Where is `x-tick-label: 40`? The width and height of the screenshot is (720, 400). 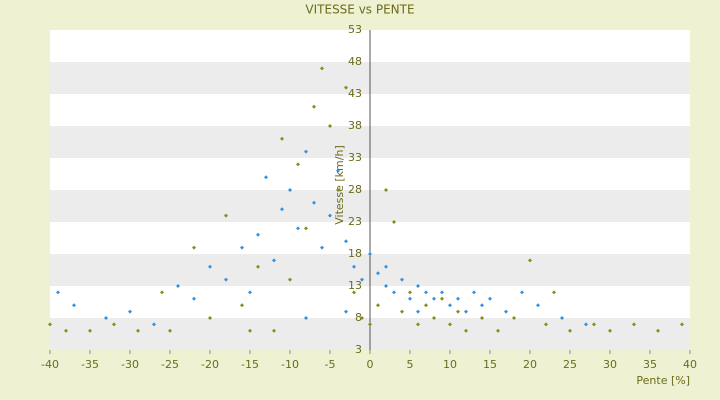 x-tick-label: 40 is located at coordinates (690, 364).